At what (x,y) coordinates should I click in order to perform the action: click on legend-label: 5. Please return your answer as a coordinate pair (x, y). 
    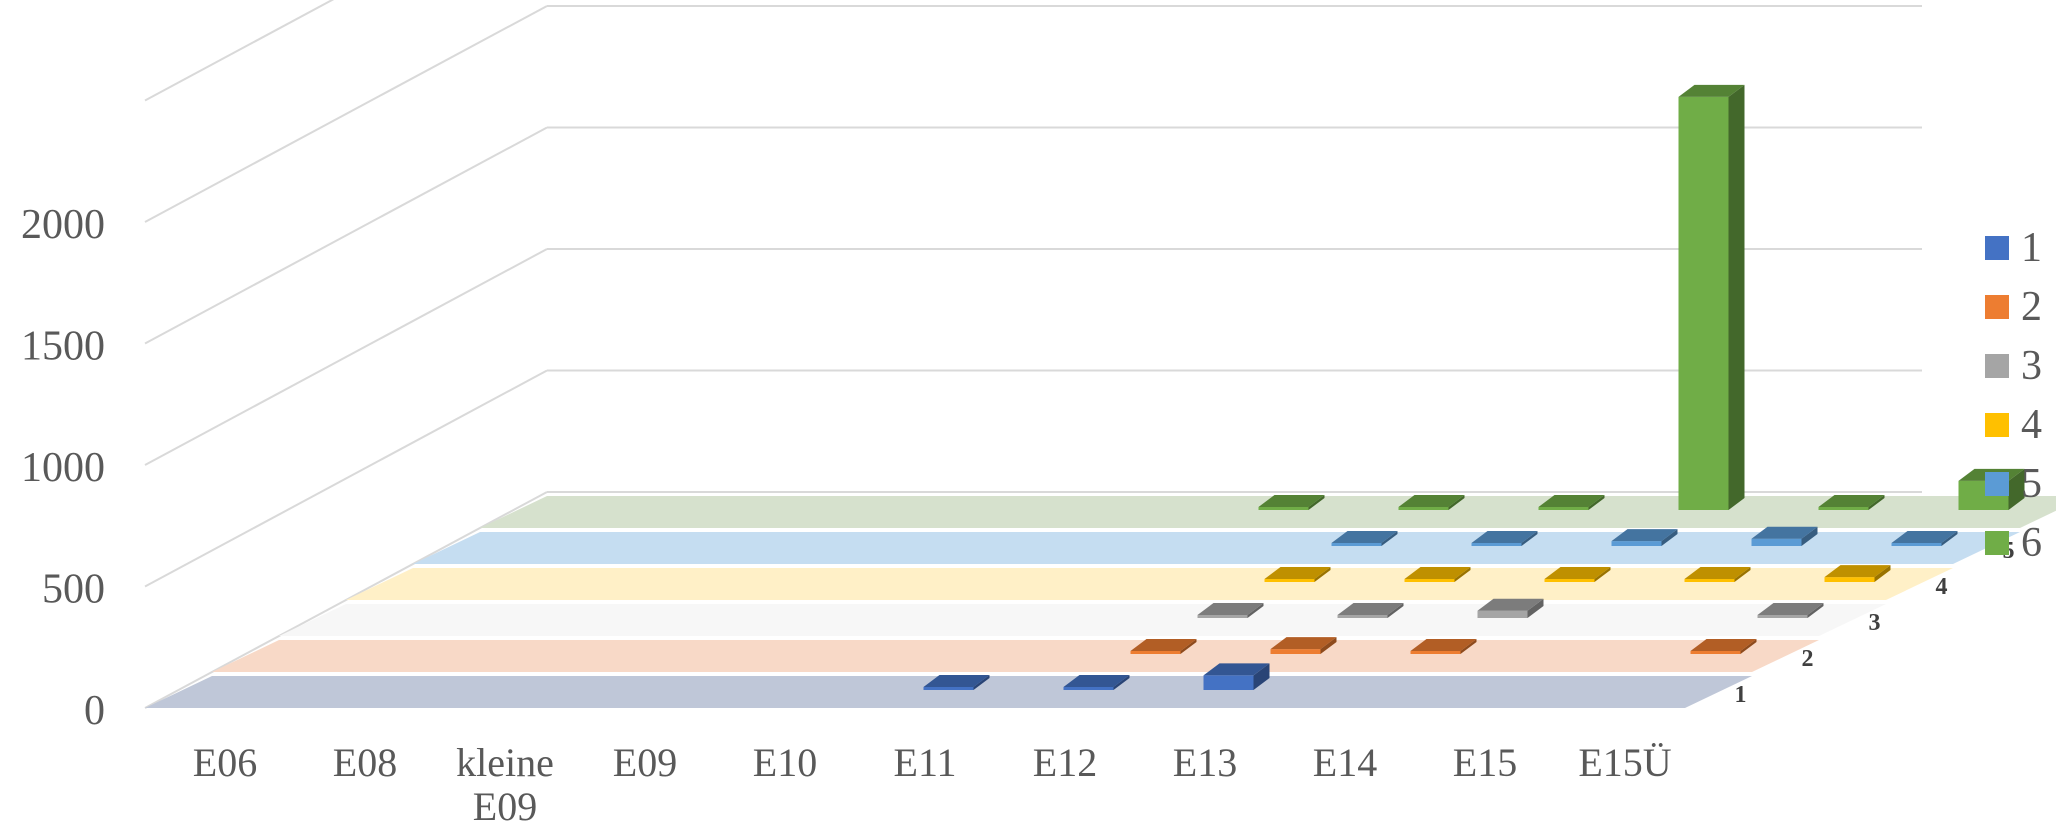
    Looking at the image, I should click on (2031, 483).